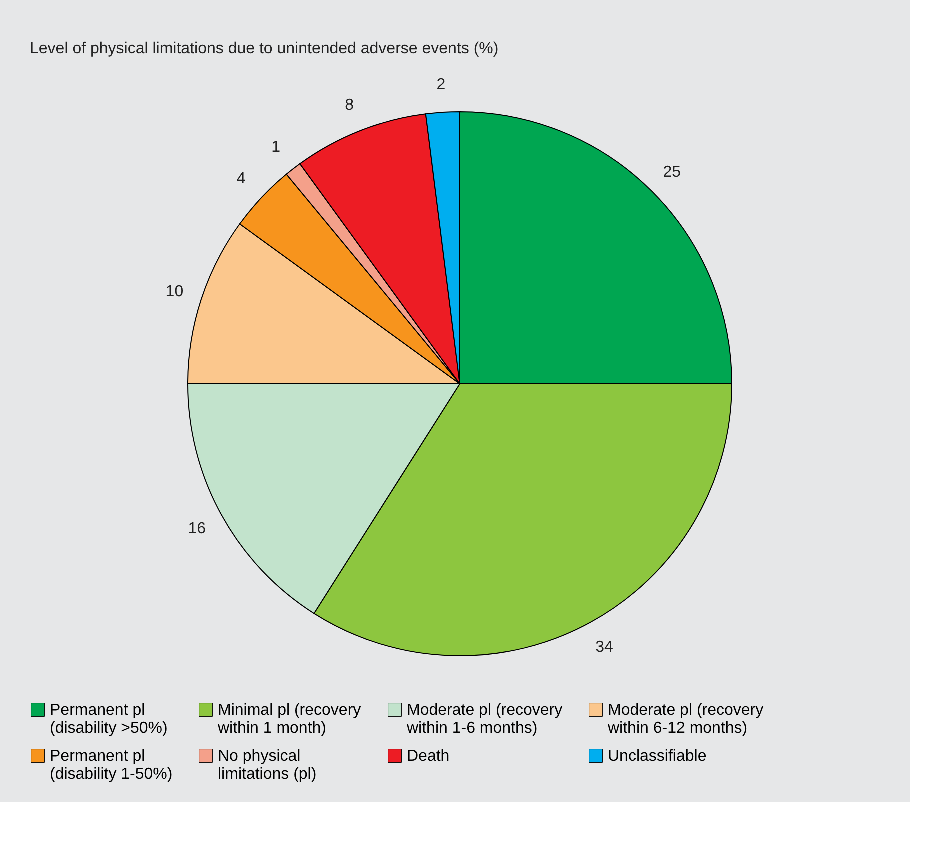 The width and height of the screenshot is (929, 855). I want to click on data-label: 2, so click(441, 85).